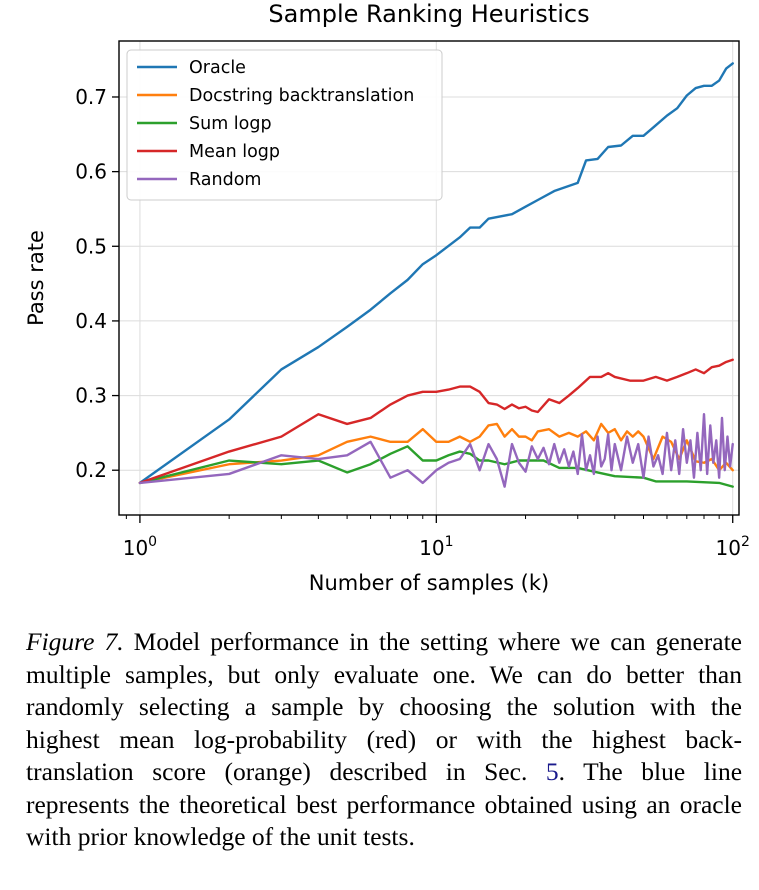  I want to click on y-tick-label: 0.4, so click(91, 321).